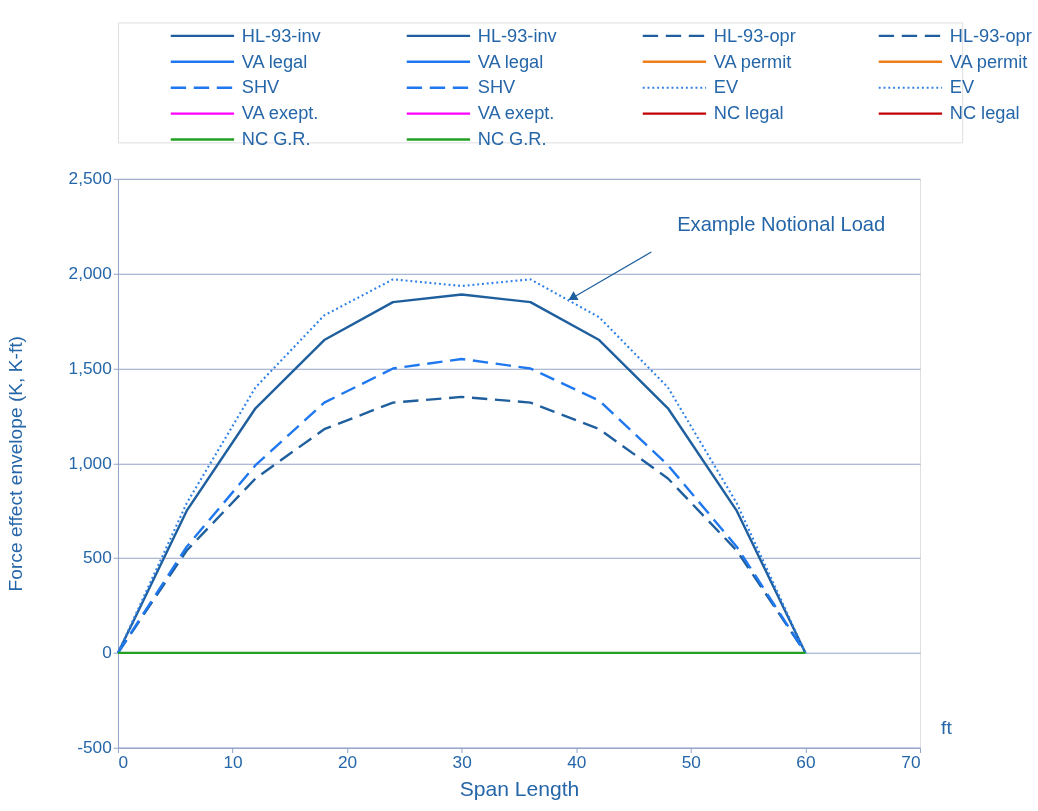  What do you see at coordinates (97, 557) in the screenshot?
I see `y-tick-label: 500` at bounding box center [97, 557].